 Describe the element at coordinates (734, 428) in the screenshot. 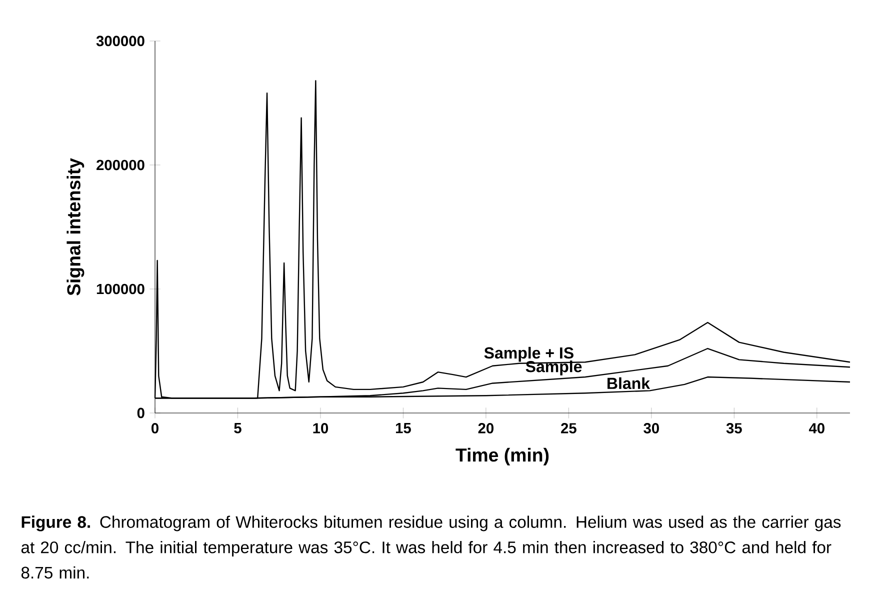

I see `x-tick-label: 35` at that location.